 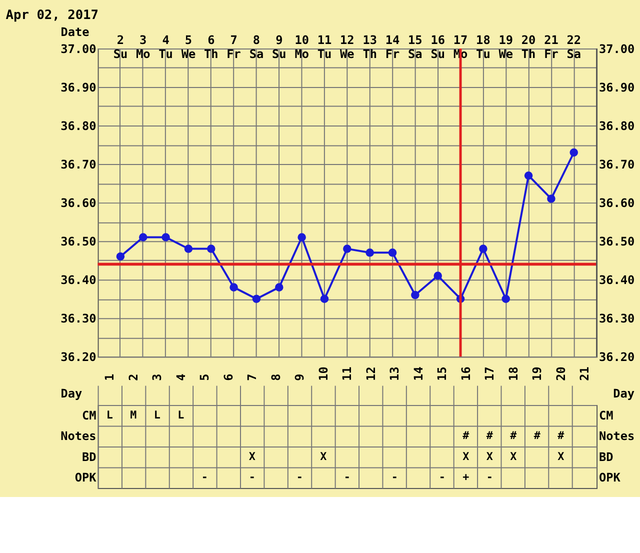 What do you see at coordinates (617, 125) in the screenshot?
I see `y2-tick-label: 36.80` at bounding box center [617, 125].